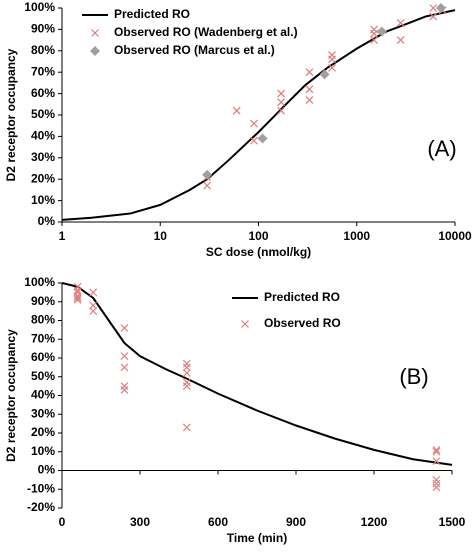 This screenshot has height=555, width=474. What do you see at coordinates (258, 252) in the screenshot?
I see `x-axis-label: SC dose (nmol/kg)` at bounding box center [258, 252].